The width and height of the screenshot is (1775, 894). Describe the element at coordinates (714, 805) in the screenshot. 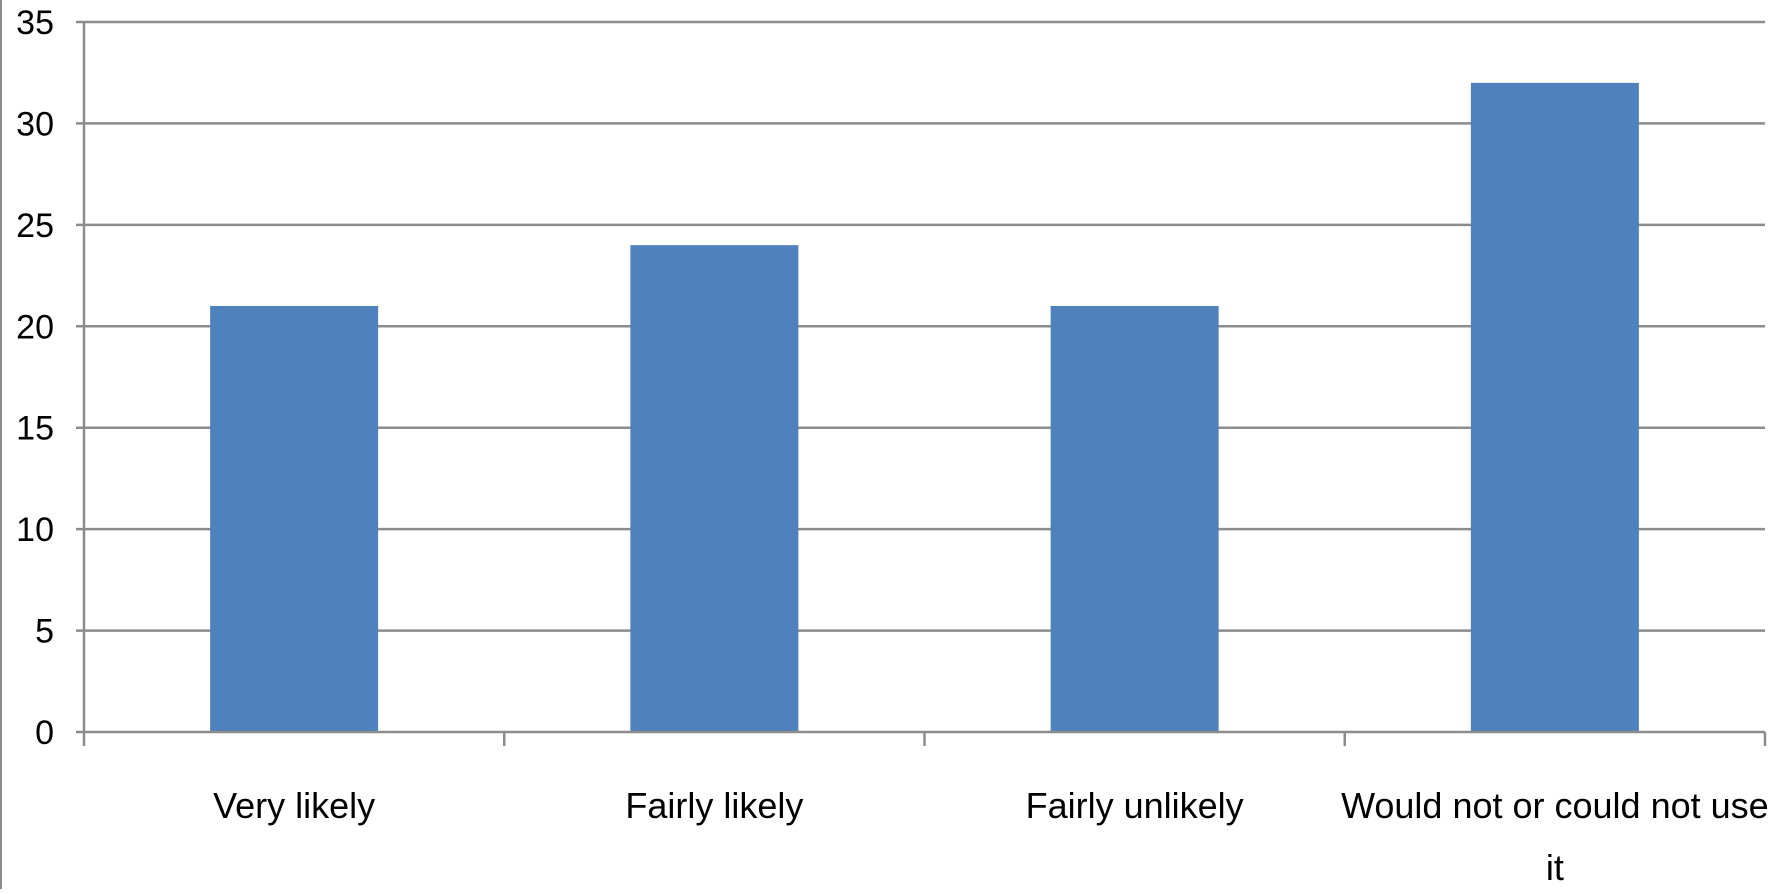

I see `x-category-label: Fairly likely` at that location.